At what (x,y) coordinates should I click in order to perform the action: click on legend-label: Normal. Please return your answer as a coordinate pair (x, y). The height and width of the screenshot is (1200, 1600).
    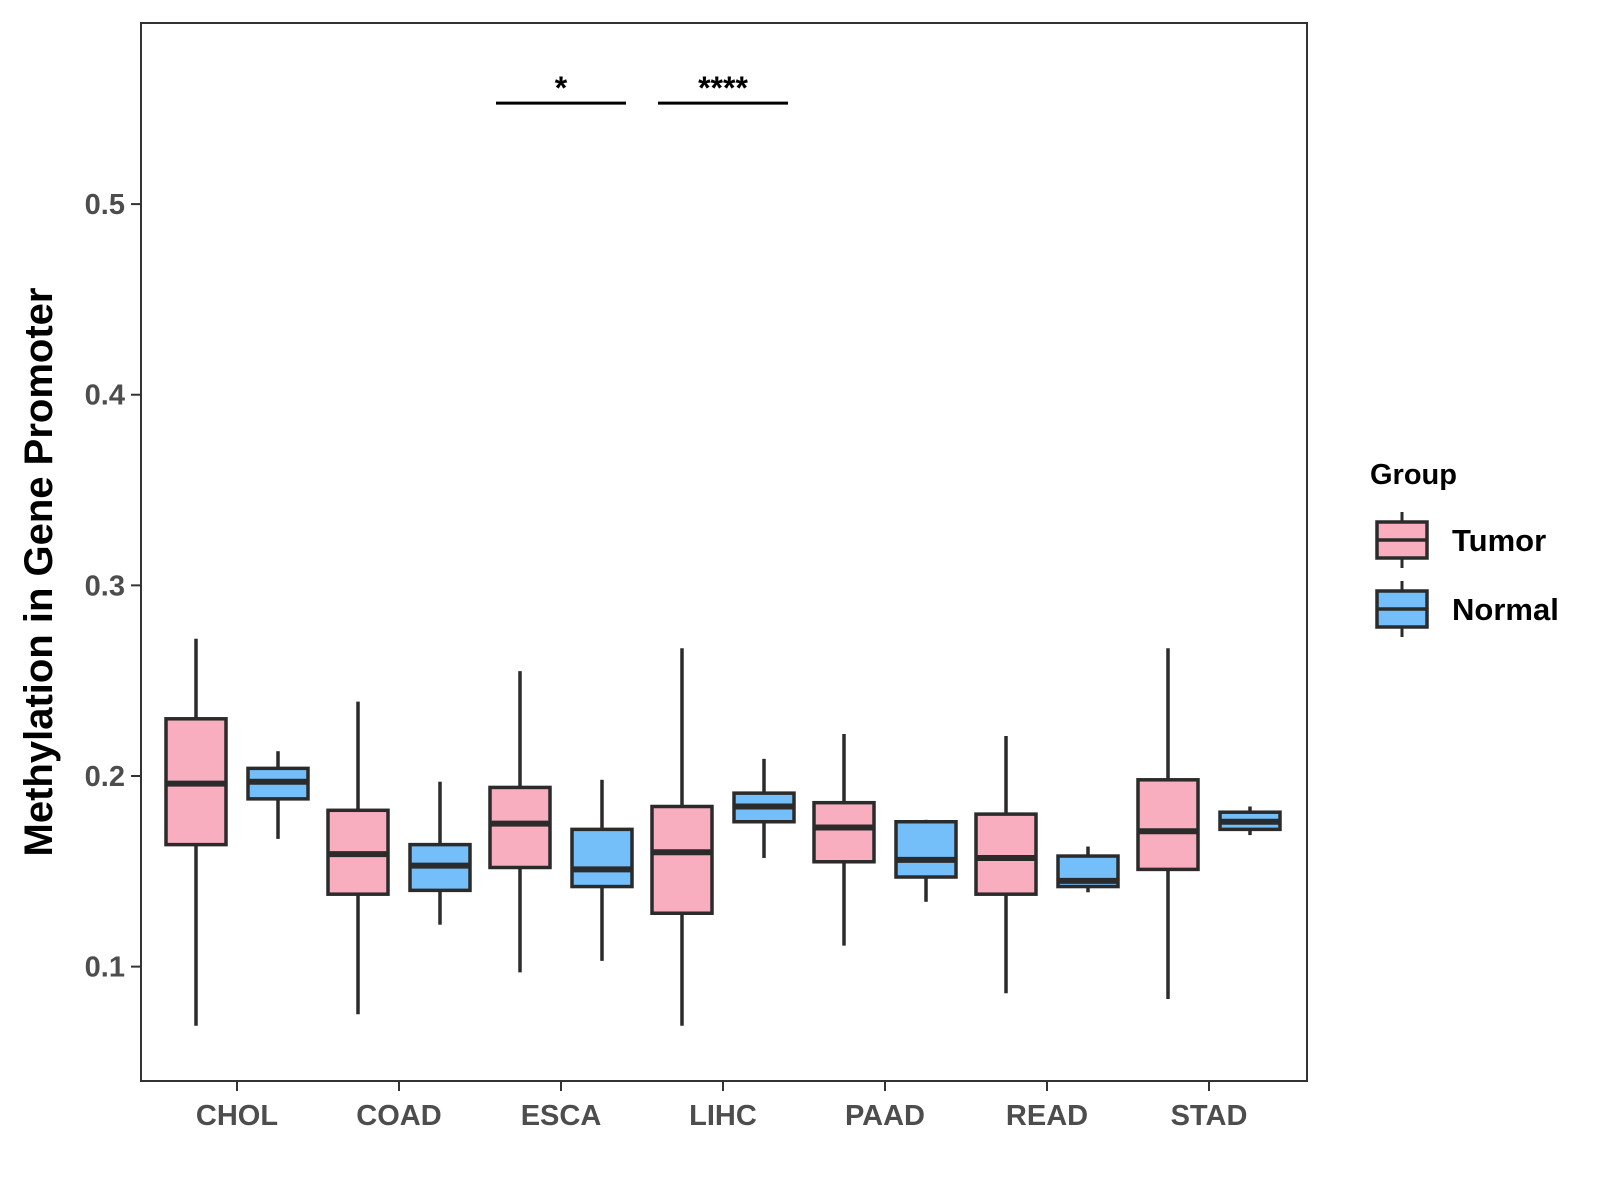
    Looking at the image, I should click on (1505, 609).